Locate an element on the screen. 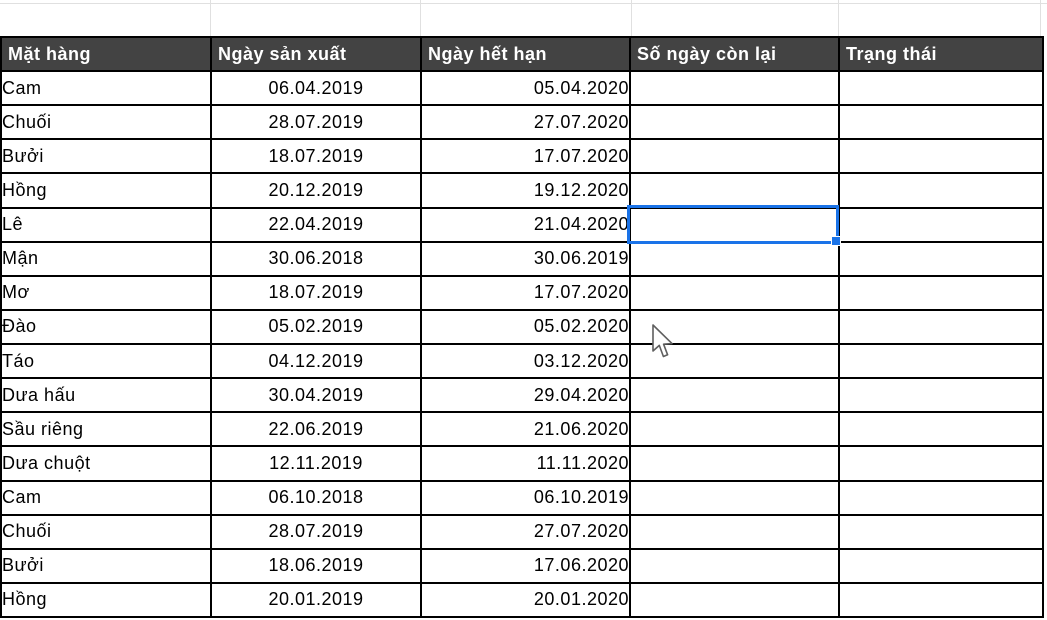  column-header-3: Số ngày còn lại is located at coordinates (734, 54).